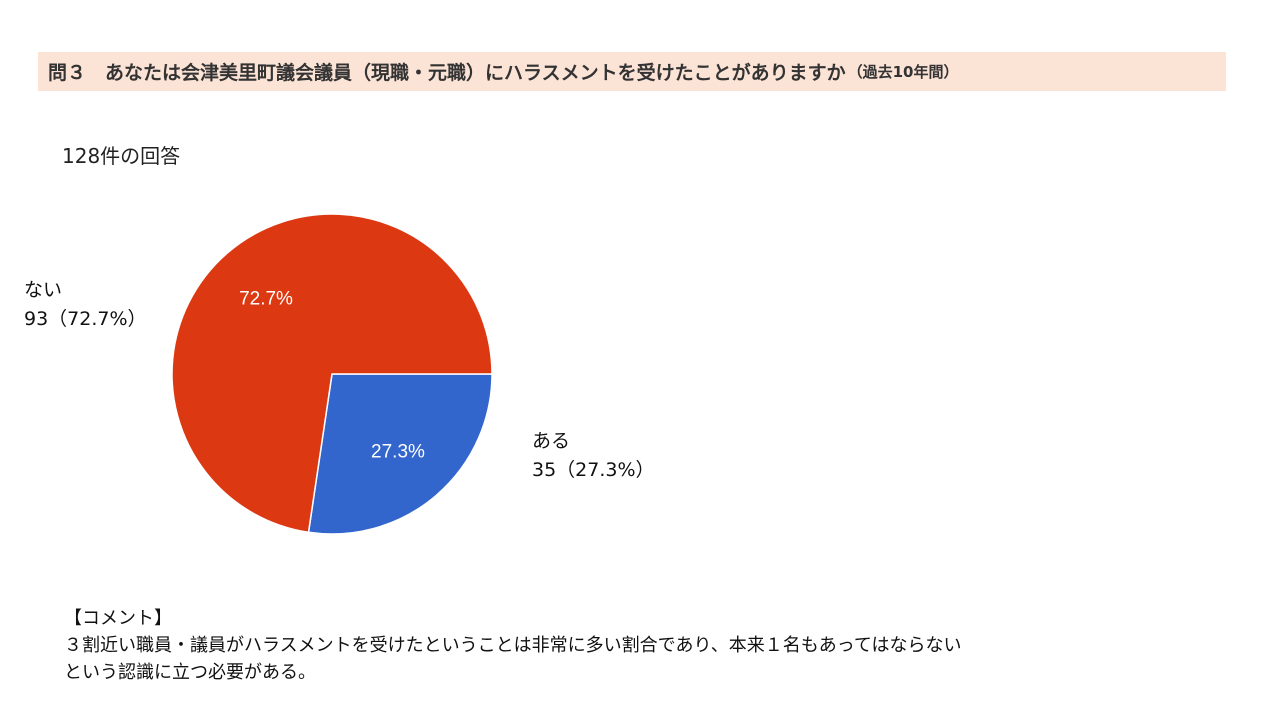  I want to click on pie-label-nai: 72.7%, so click(266, 299).